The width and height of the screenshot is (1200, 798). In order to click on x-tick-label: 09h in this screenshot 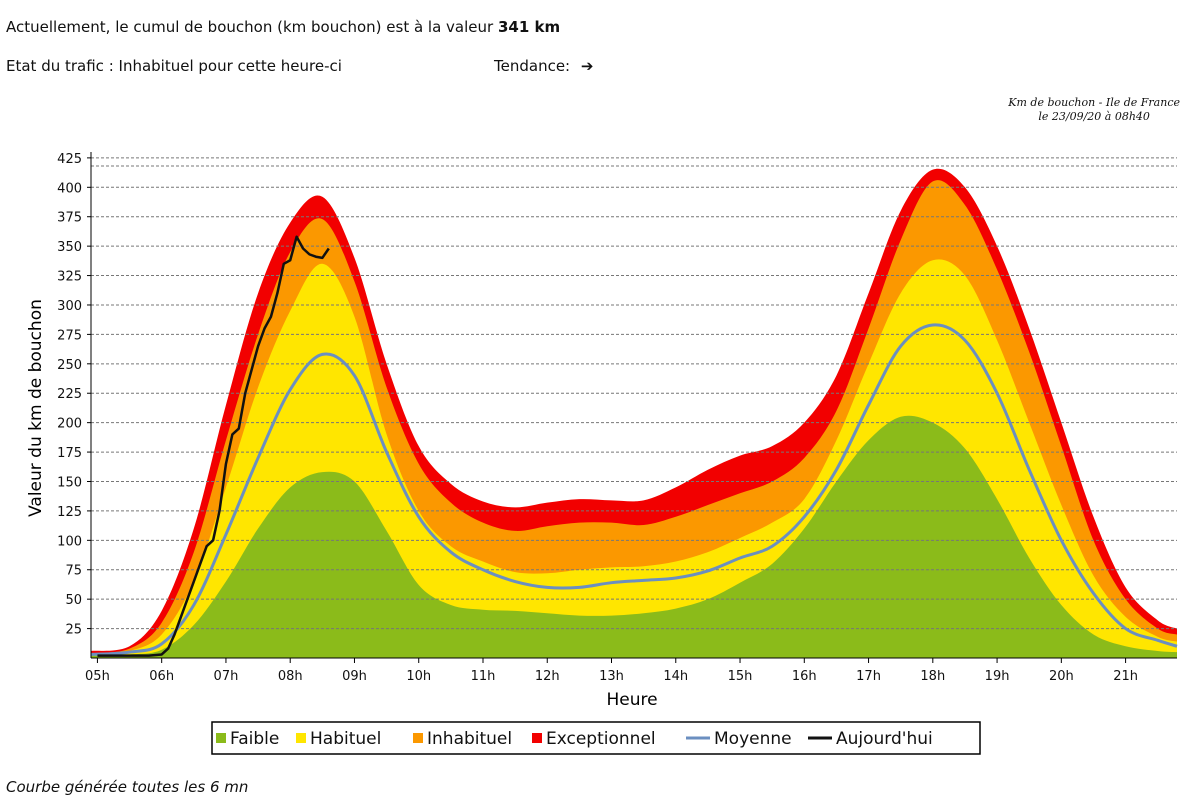, I will do `click(354, 676)`.